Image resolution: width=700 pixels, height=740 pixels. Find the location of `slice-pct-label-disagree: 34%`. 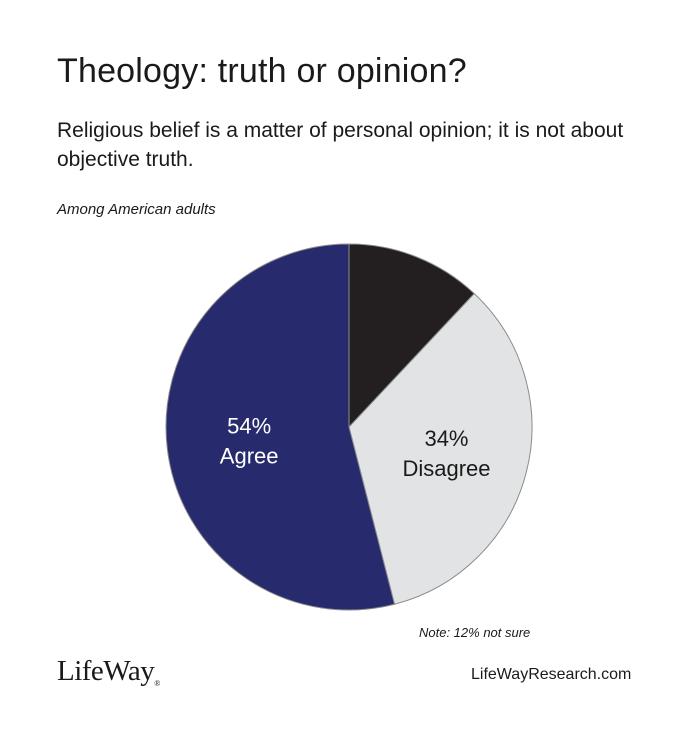

slice-pct-label-disagree: 34% is located at coordinates (446, 438).